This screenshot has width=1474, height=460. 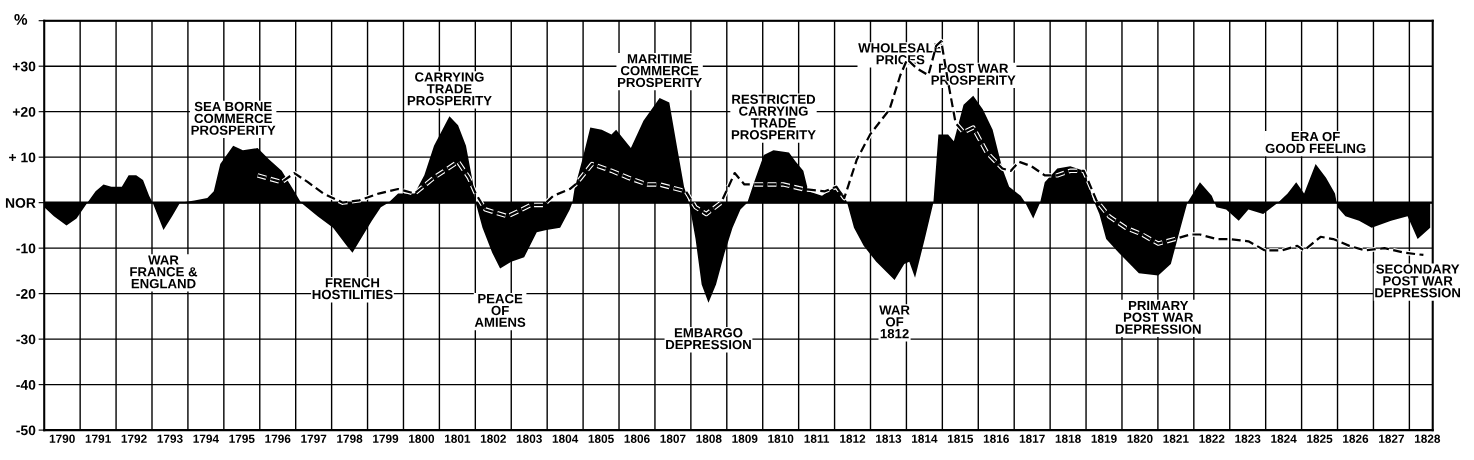 What do you see at coordinates (1068, 438) in the screenshot?
I see `x-tick-label: 1818` at bounding box center [1068, 438].